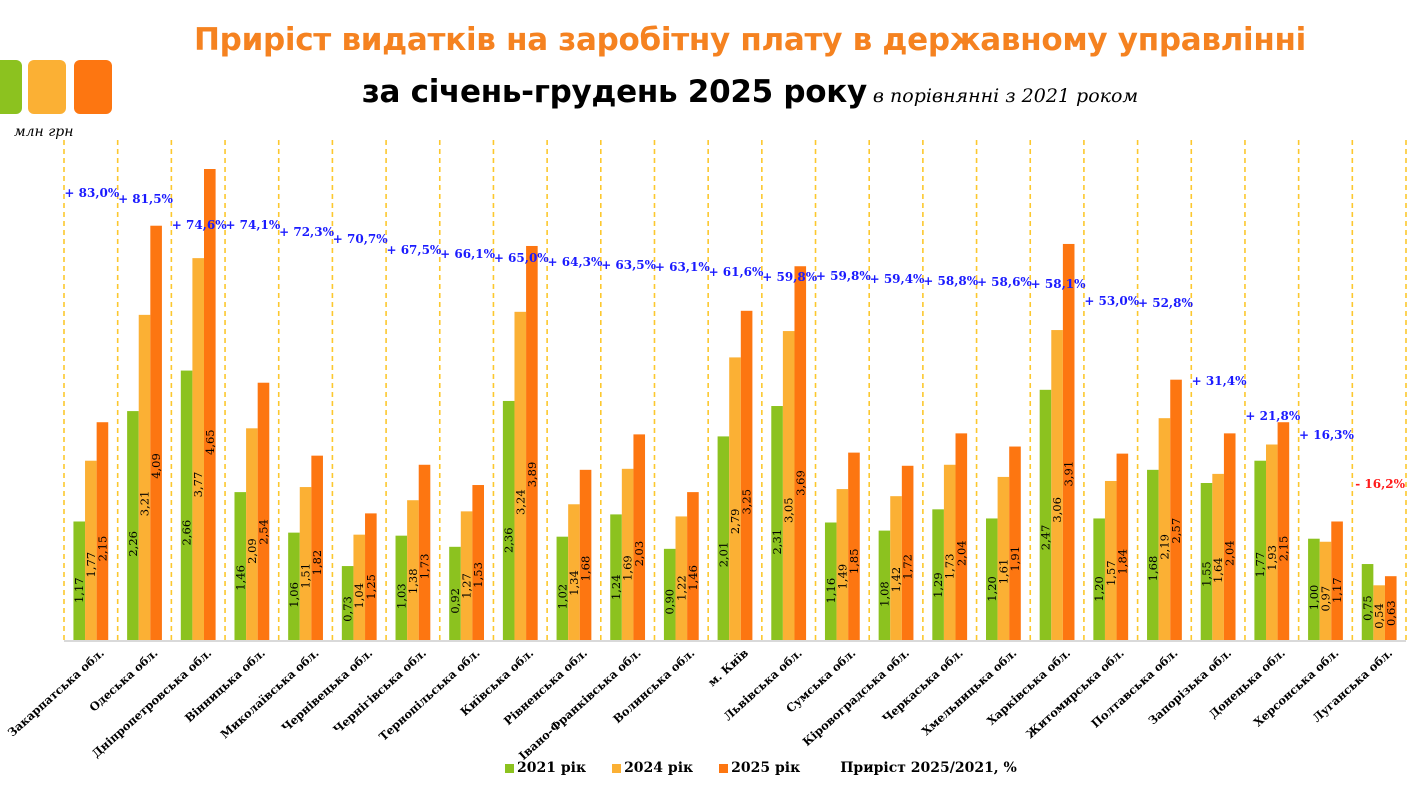 This screenshot has height=793, width=1410. Describe the element at coordinates (93, 87) in the screenshot. I see `logo-square-orange` at that location.